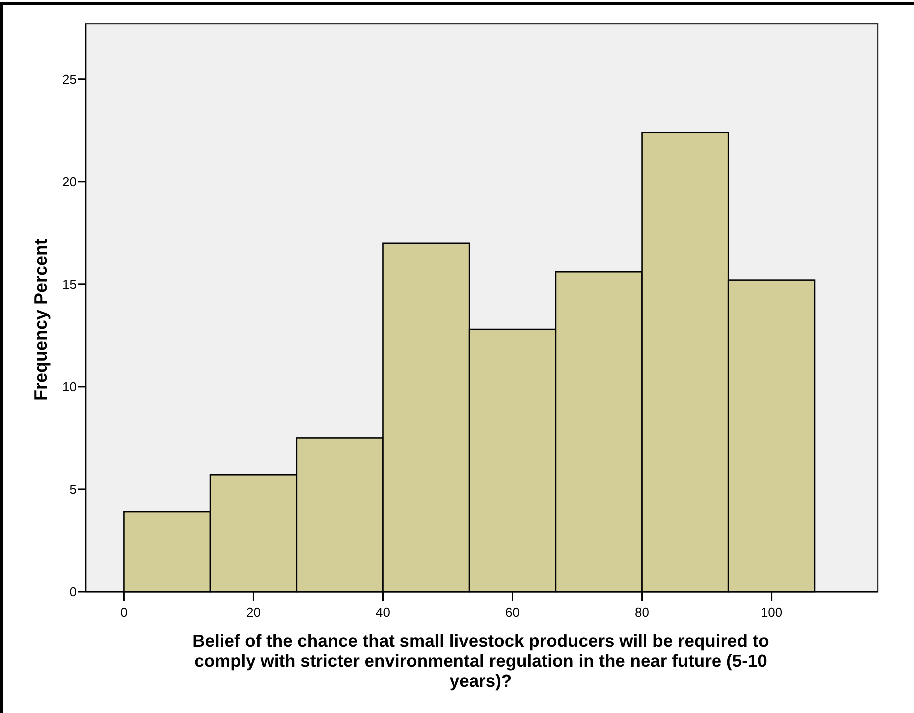 This screenshot has width=914, height=713. What do you see at coordinates (73, 592) in the screenshot?
I see `y-tick-label: 0` at bounding box center [73, 592].